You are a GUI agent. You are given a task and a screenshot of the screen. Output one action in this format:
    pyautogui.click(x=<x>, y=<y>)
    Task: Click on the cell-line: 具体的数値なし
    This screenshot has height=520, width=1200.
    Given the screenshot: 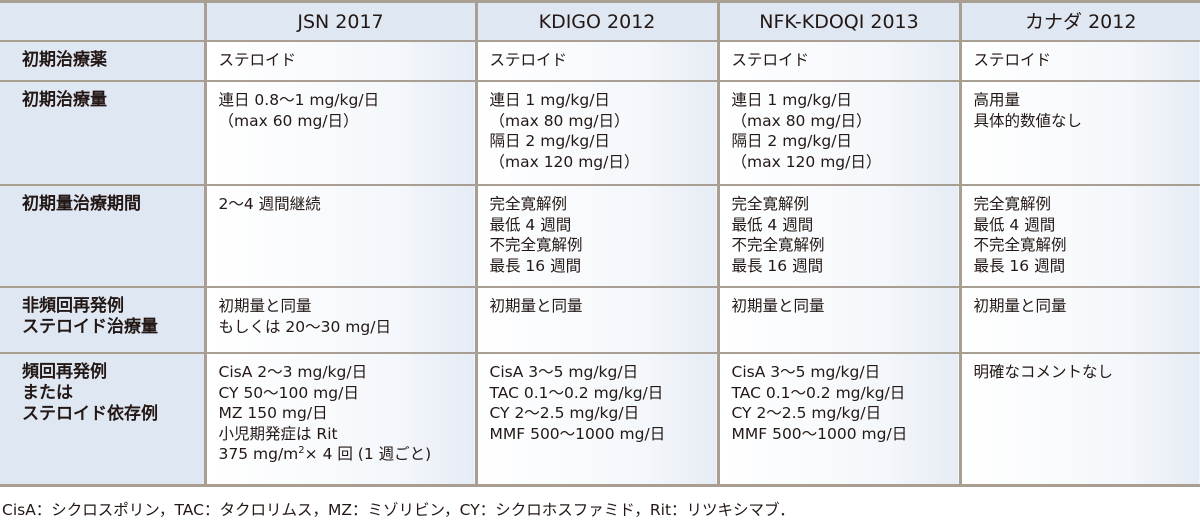 What is the action you would take?
    pyautogui.click(x=1028, y=120)
    